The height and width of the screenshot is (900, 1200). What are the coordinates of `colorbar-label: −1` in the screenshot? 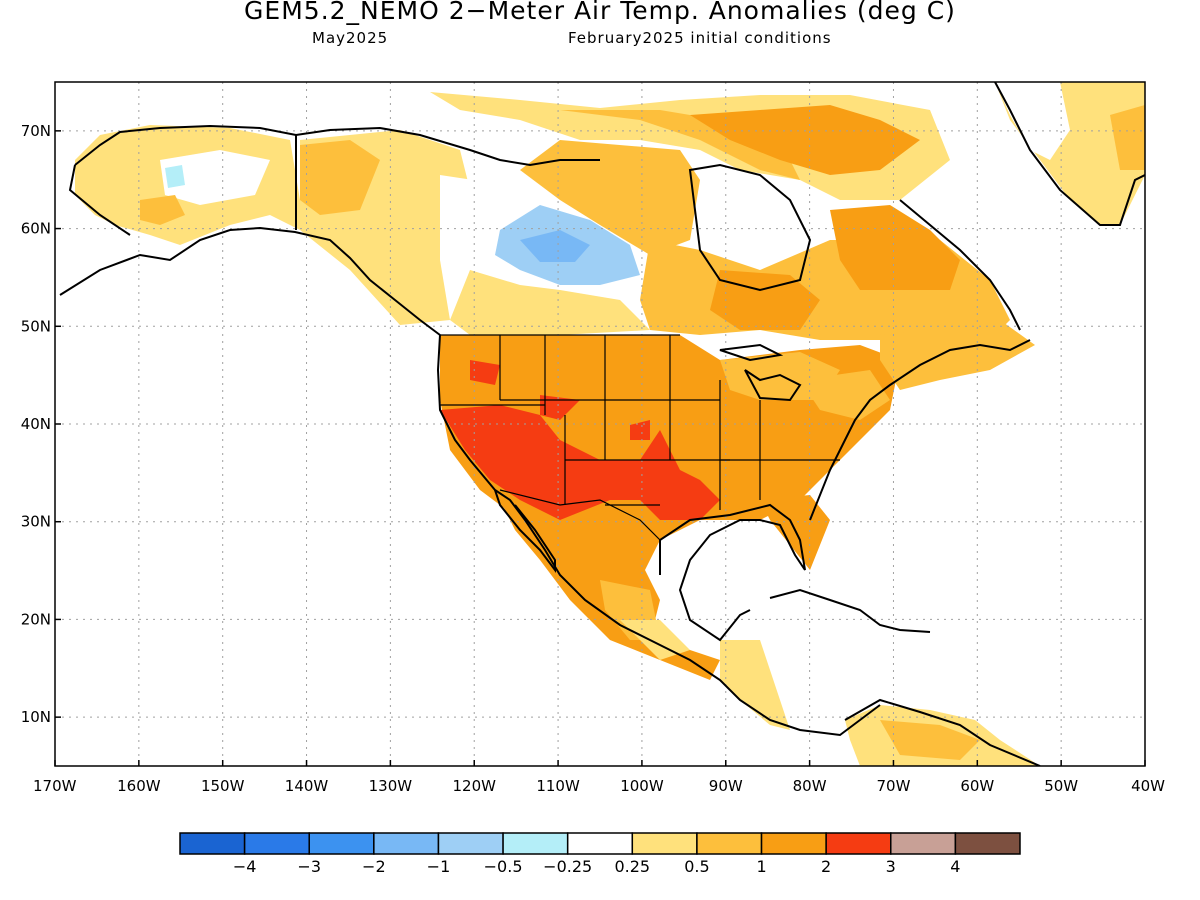 It's located at (439, 866).